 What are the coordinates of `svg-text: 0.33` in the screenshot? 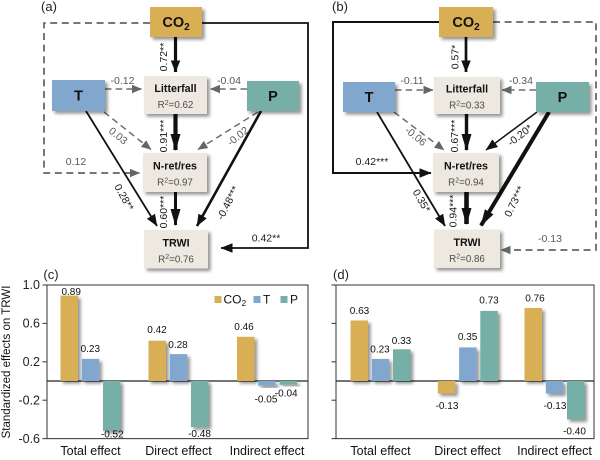 It's located at (402, 341).